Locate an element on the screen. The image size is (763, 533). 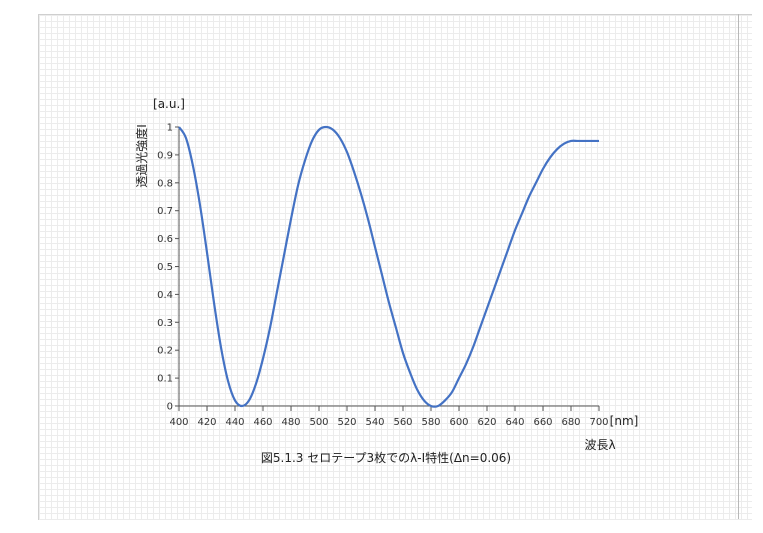
y-tick-label: 0.6 is located at coordinates (165, 239).